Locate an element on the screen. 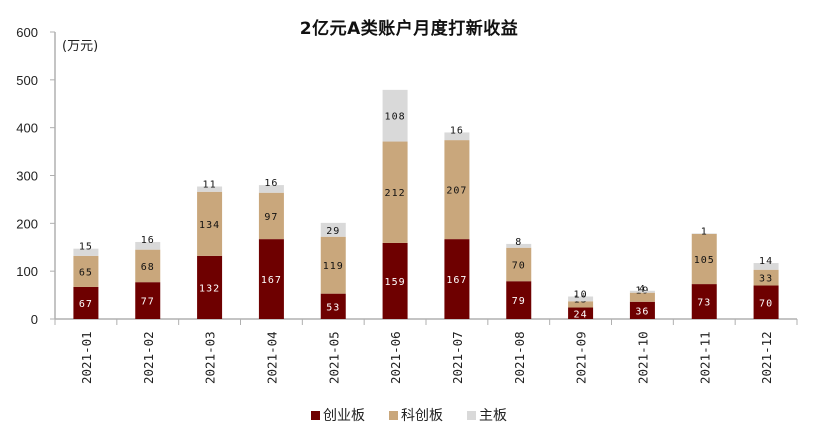  legend-label: 科创板 is located at coordinates (422, 416).